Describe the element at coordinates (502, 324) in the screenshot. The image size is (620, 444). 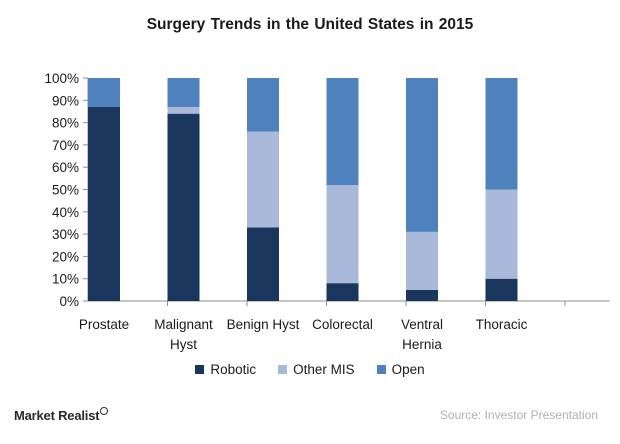
I see `x-tick-label: Thoracic` at that location.